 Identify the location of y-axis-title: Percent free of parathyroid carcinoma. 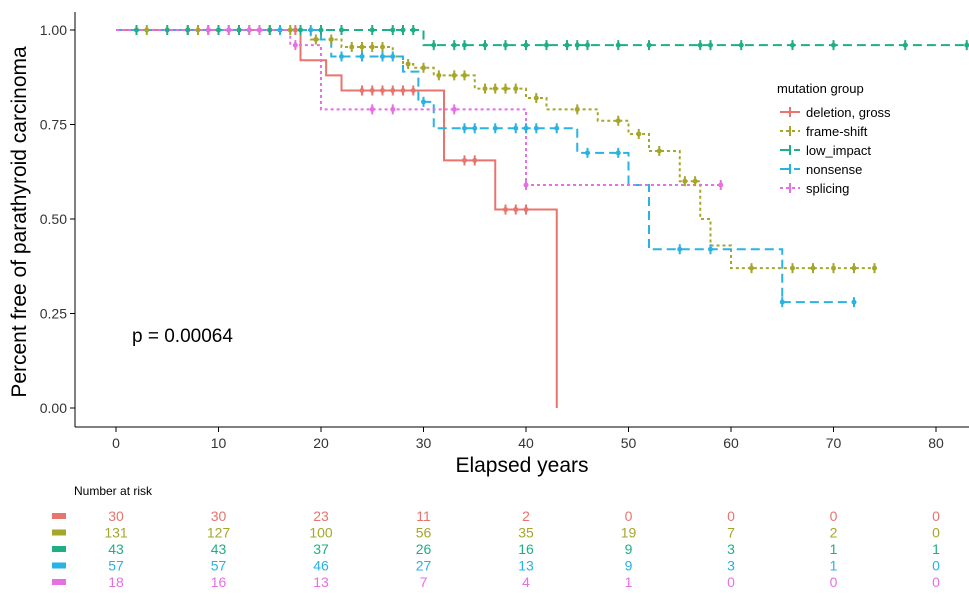
(19, 222).